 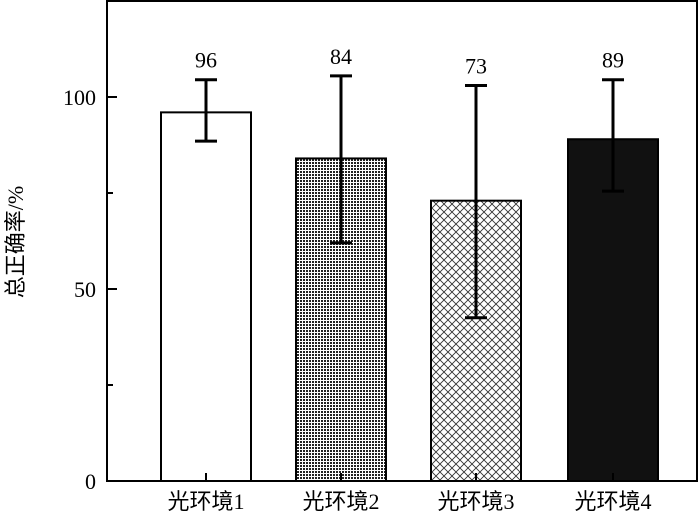 I want to click on y-tick-label-100: 100, so click(x=79, y=97).